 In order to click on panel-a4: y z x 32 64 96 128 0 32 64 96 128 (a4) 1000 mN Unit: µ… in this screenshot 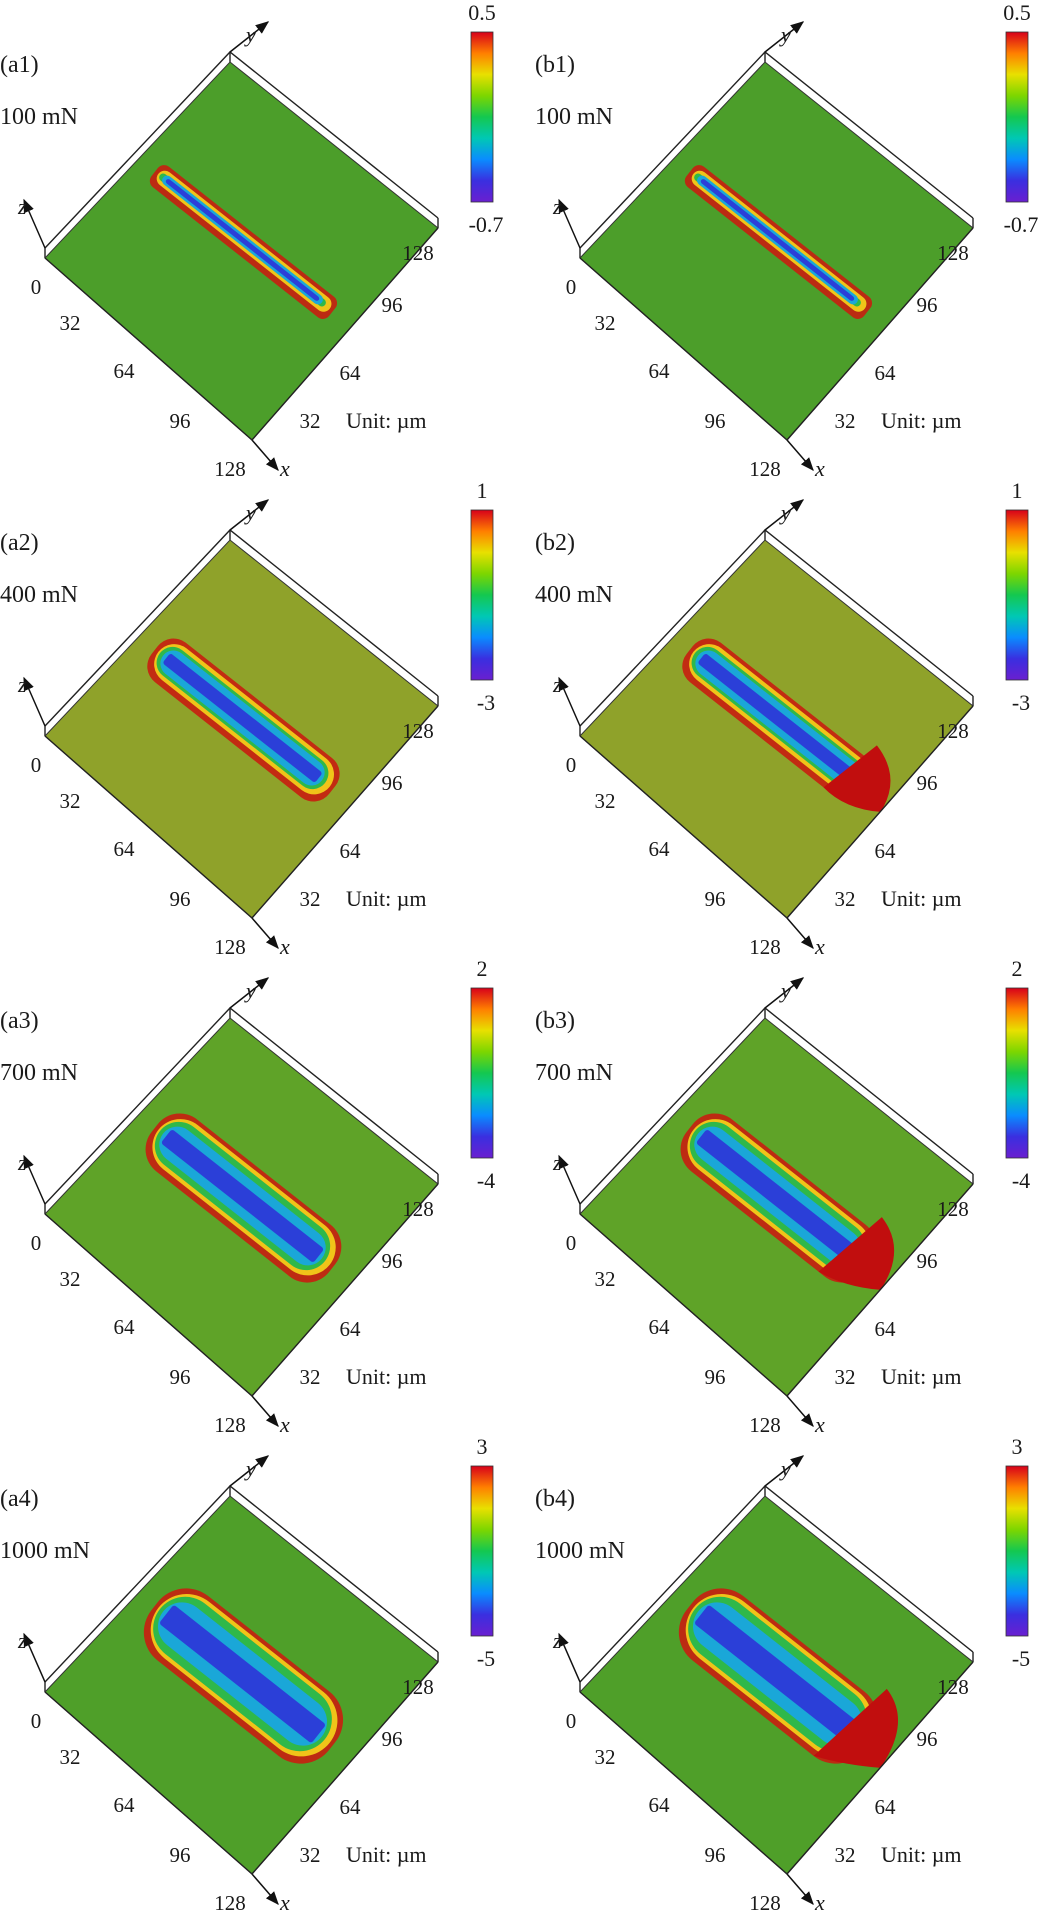, I will do `click(247, 1674)`.